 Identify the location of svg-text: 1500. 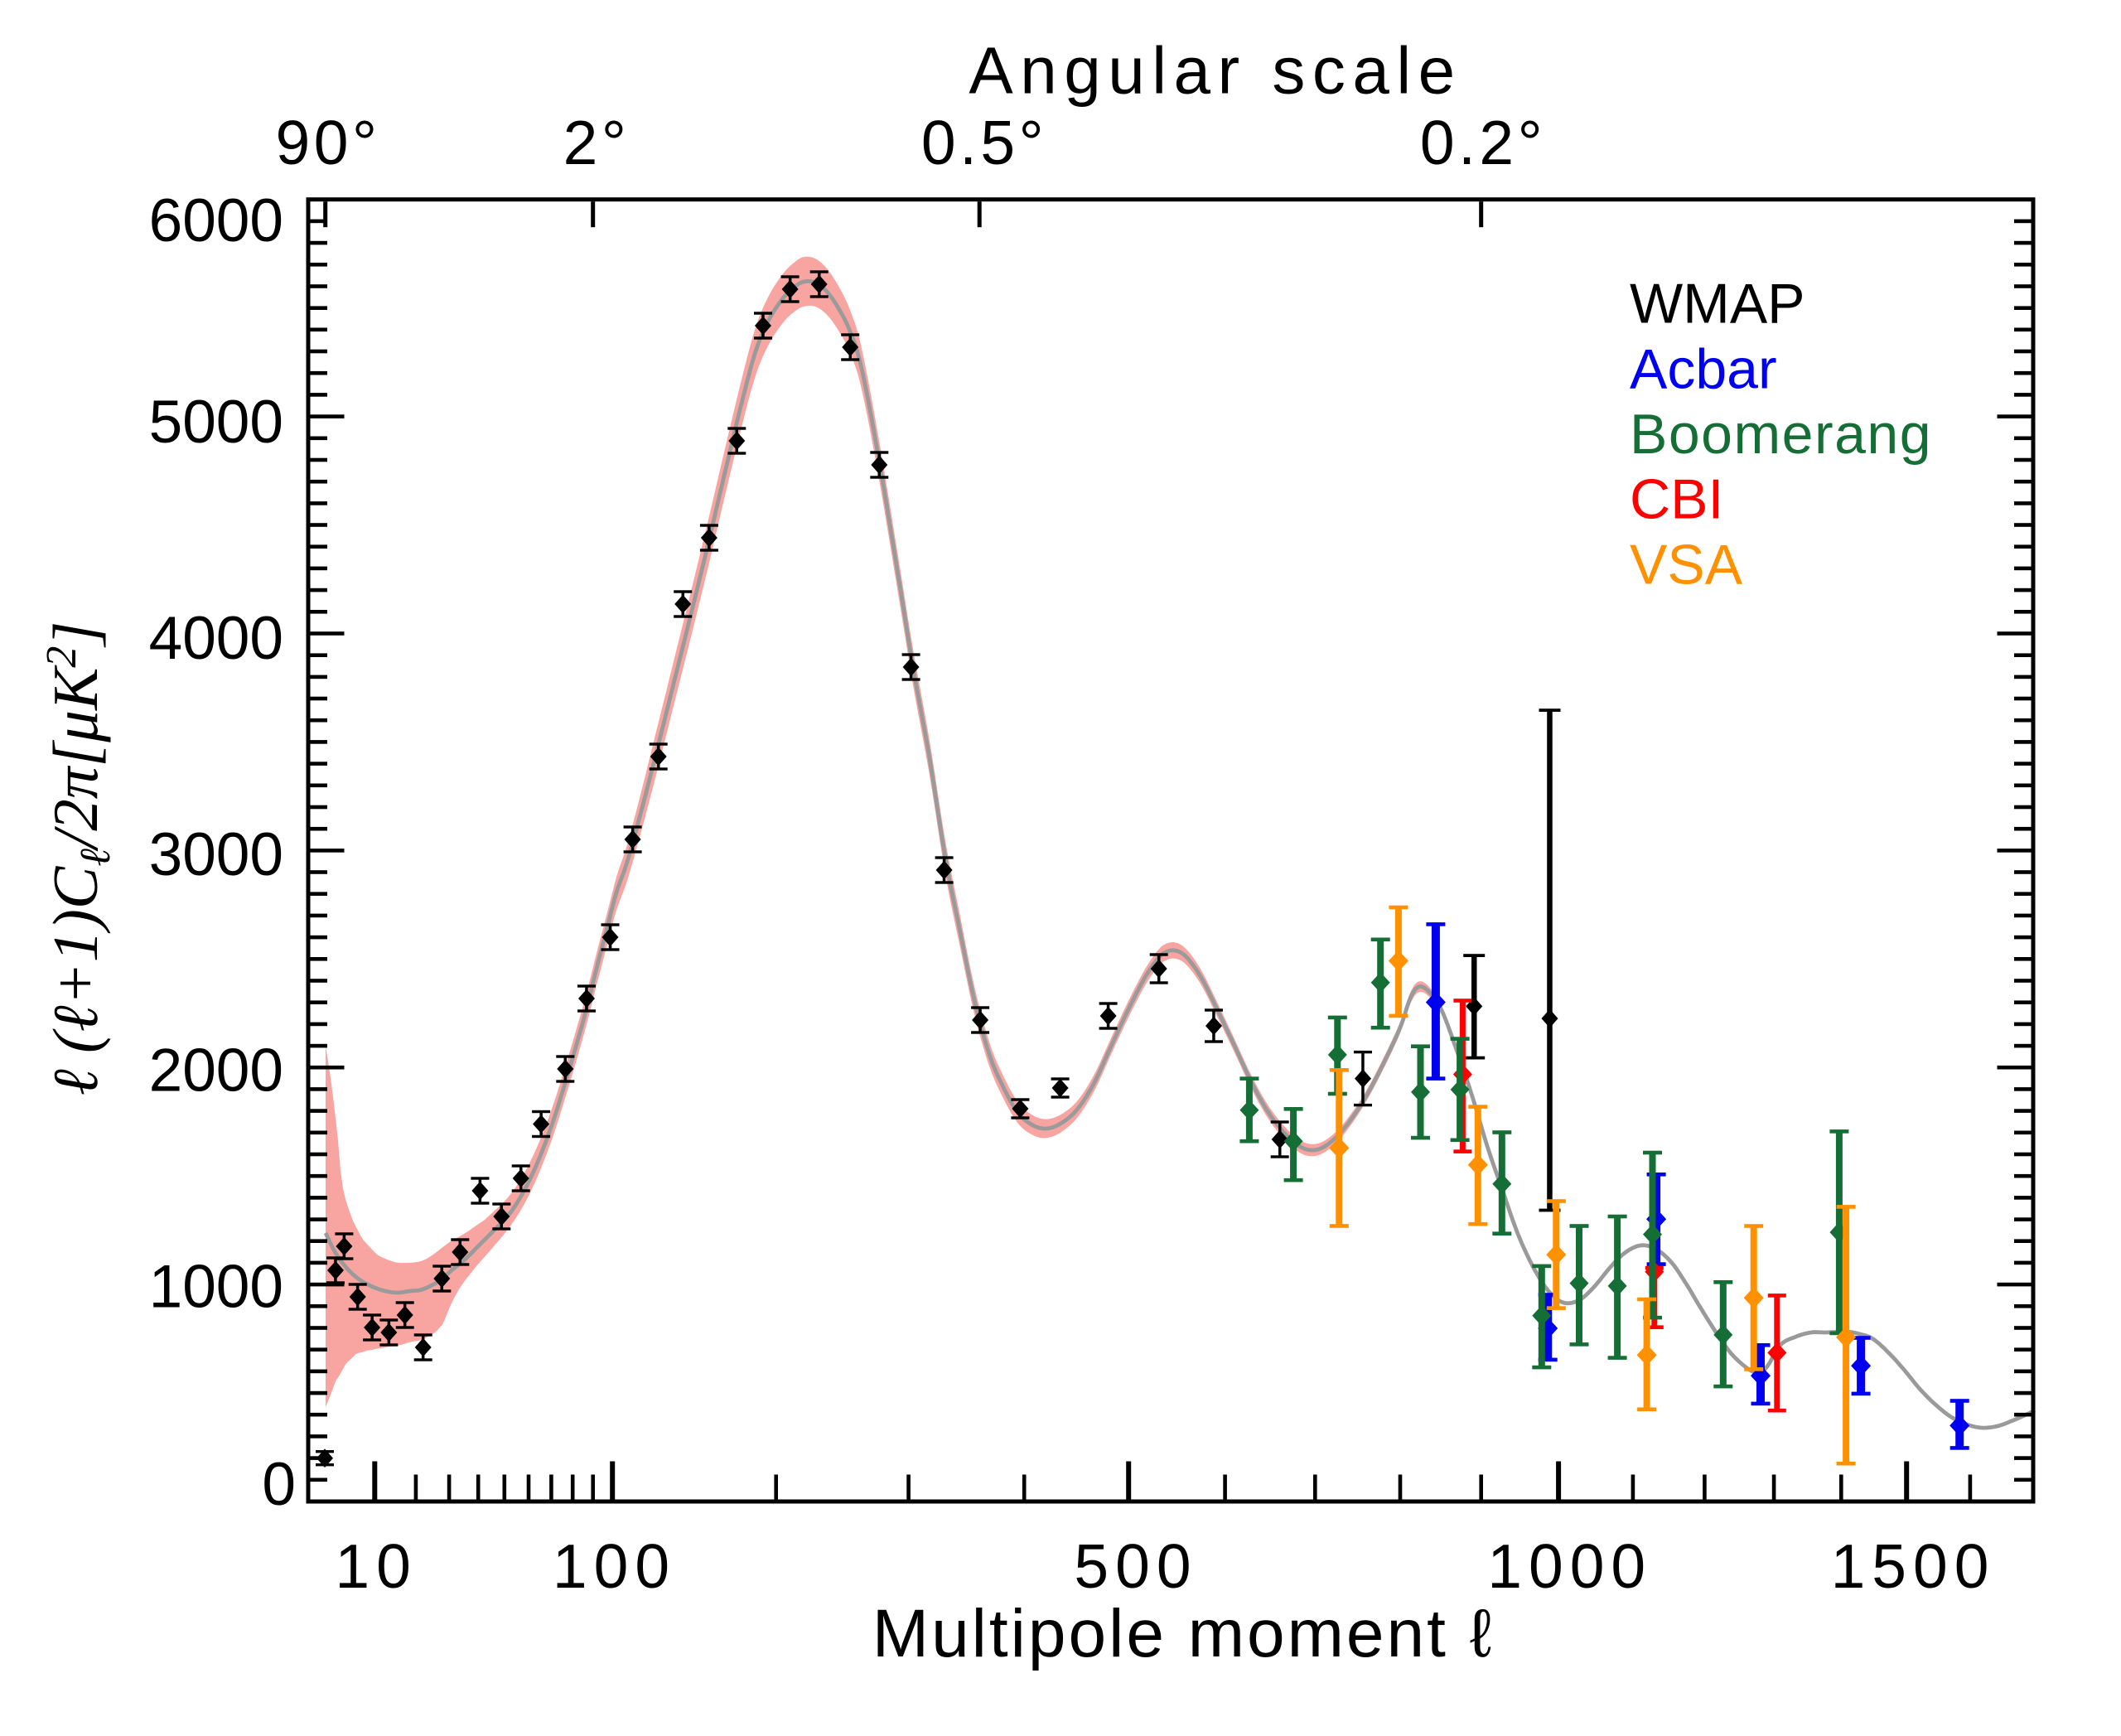
(1914, 1566).